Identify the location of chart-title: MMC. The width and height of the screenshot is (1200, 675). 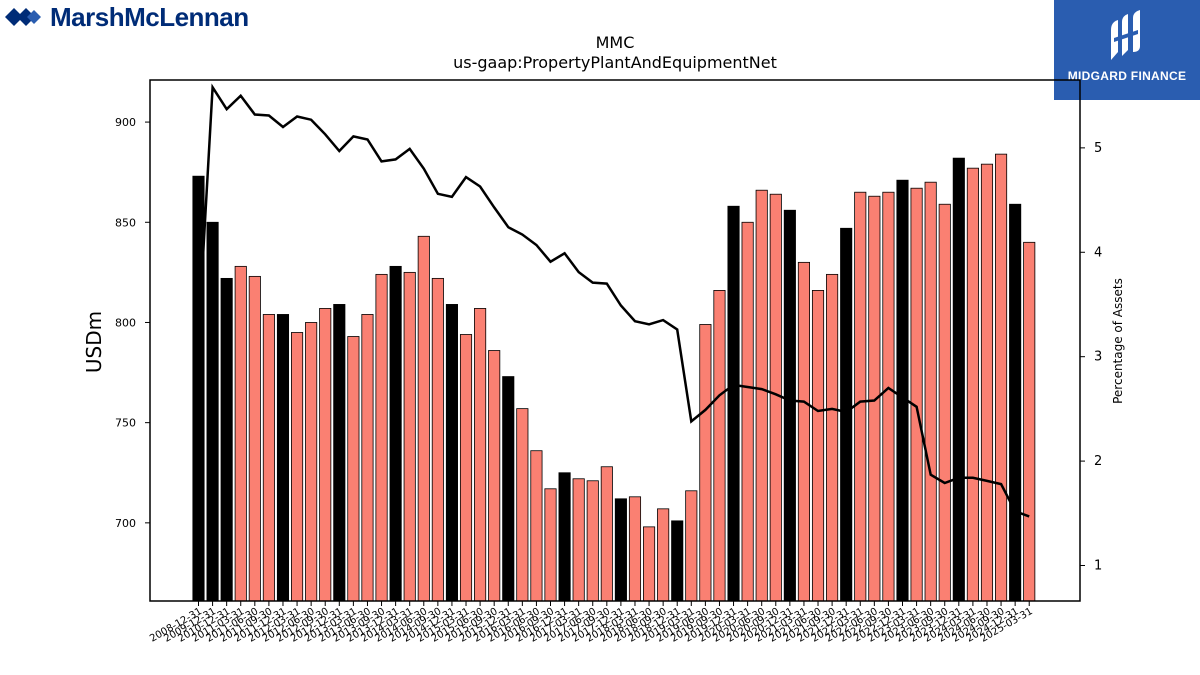
(615, 42).